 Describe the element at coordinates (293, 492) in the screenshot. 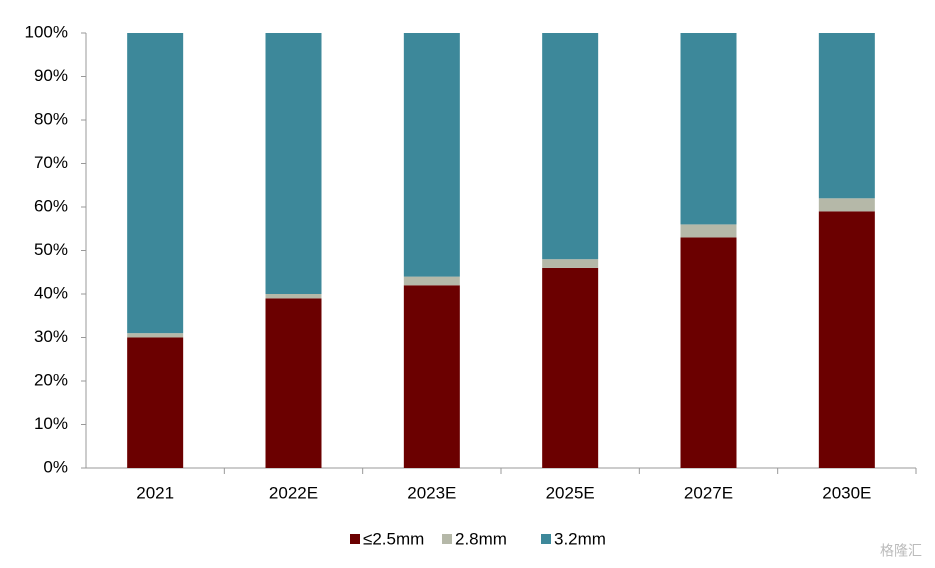

I see `x-tick-label: 2022E` at that location.